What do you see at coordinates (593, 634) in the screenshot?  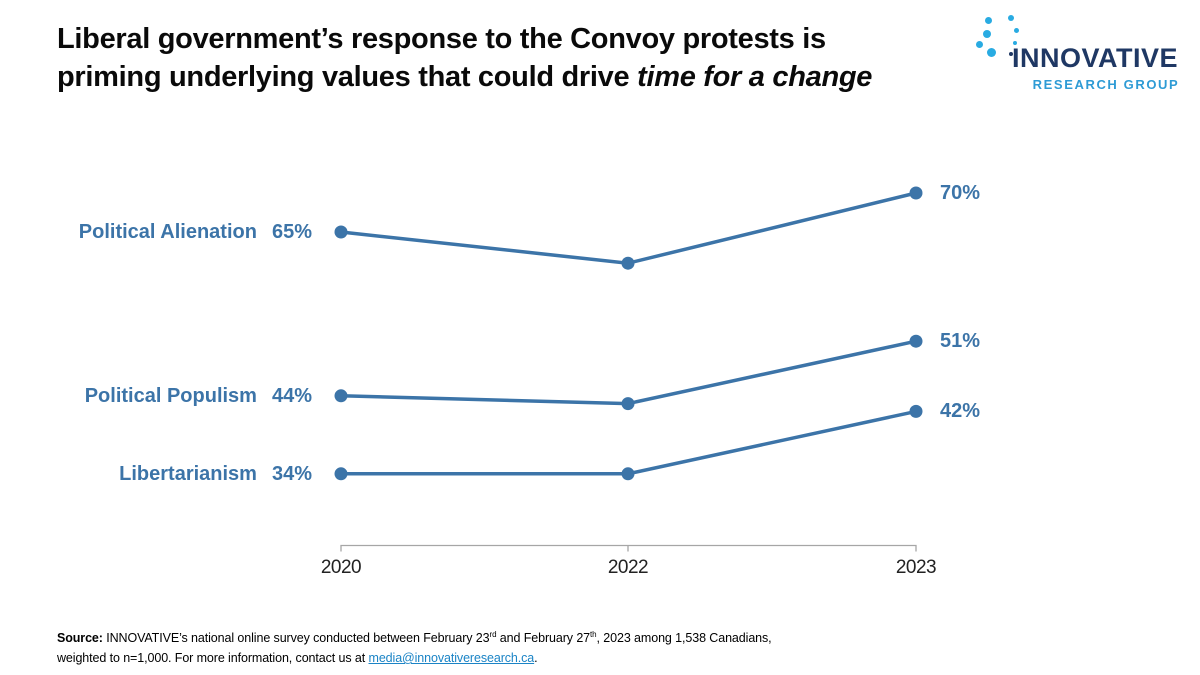 I see `source-superscript: th` at bounding box center [593, 634].